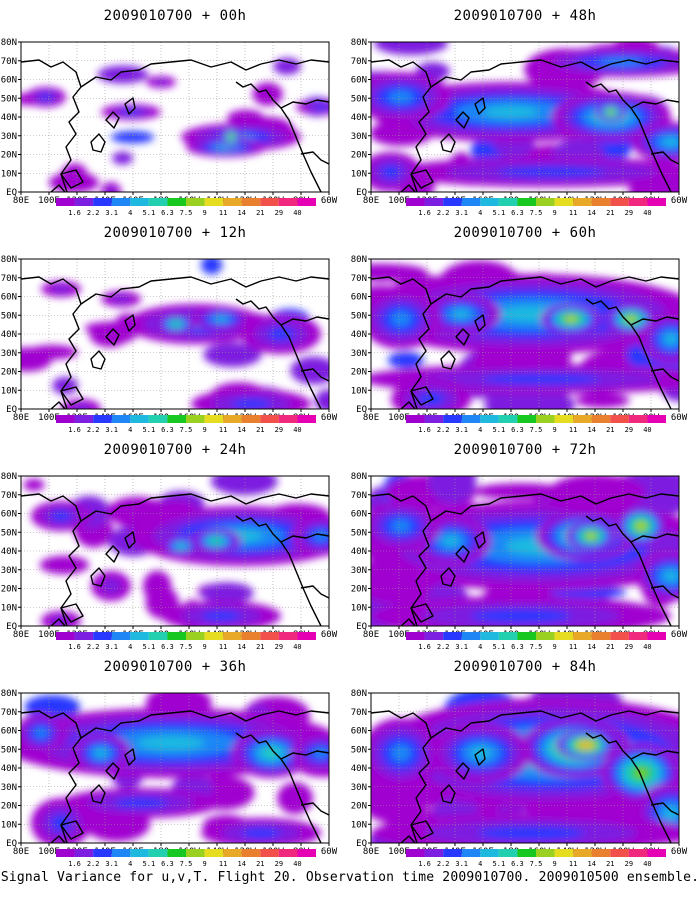 This screenshot has height=900, width=700. Describe the element at coordinates (93, 864) in the screenshot. I see `colorbar-level-label: 2.2` at that location.